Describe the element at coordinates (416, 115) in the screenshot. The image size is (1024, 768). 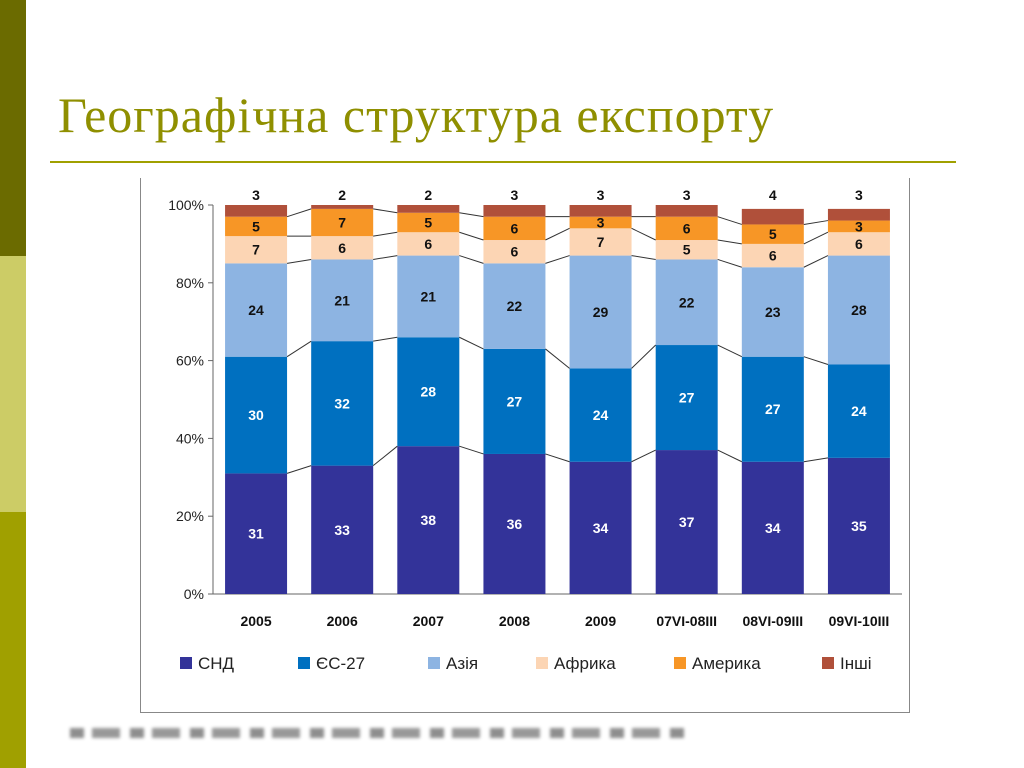
I see `slide-title: Географічна структура експорту` at that location.